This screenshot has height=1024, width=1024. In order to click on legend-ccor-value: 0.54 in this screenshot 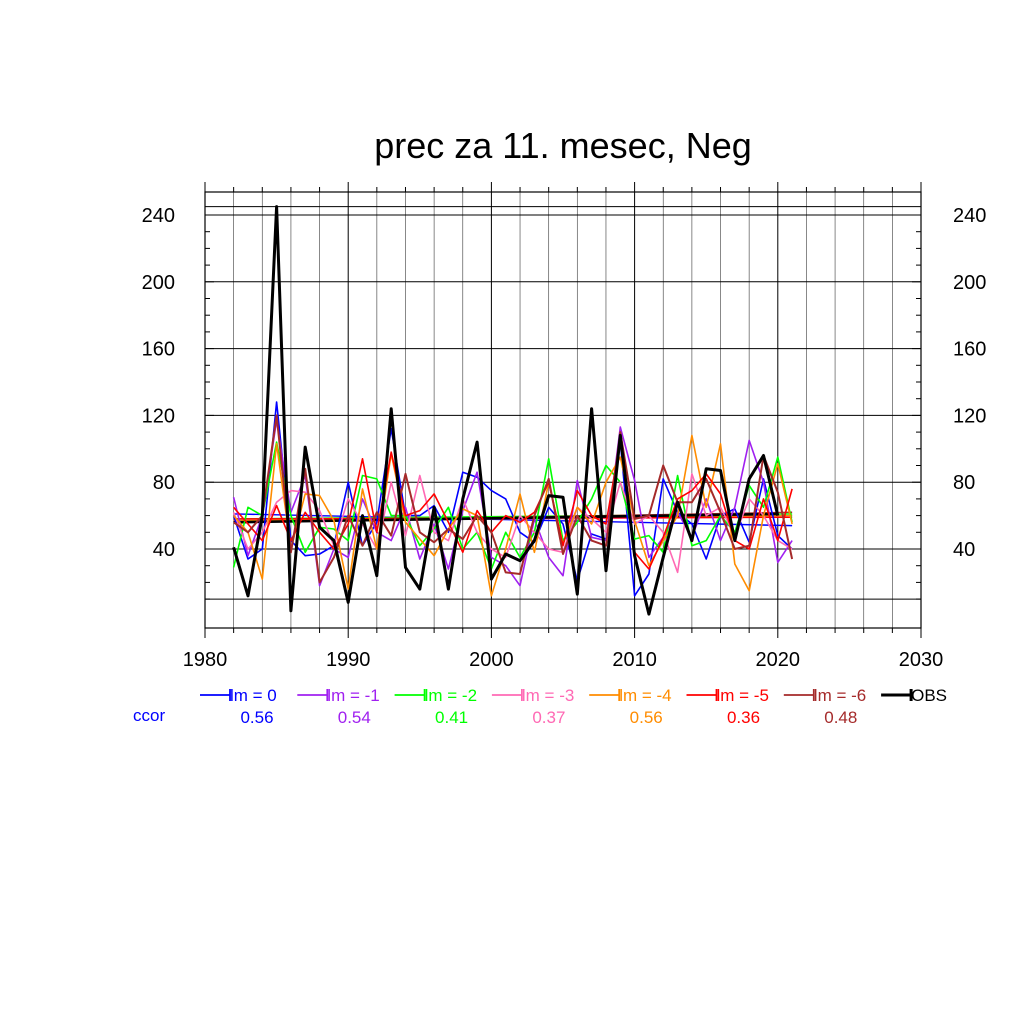, I will do `click(354, 717)`.